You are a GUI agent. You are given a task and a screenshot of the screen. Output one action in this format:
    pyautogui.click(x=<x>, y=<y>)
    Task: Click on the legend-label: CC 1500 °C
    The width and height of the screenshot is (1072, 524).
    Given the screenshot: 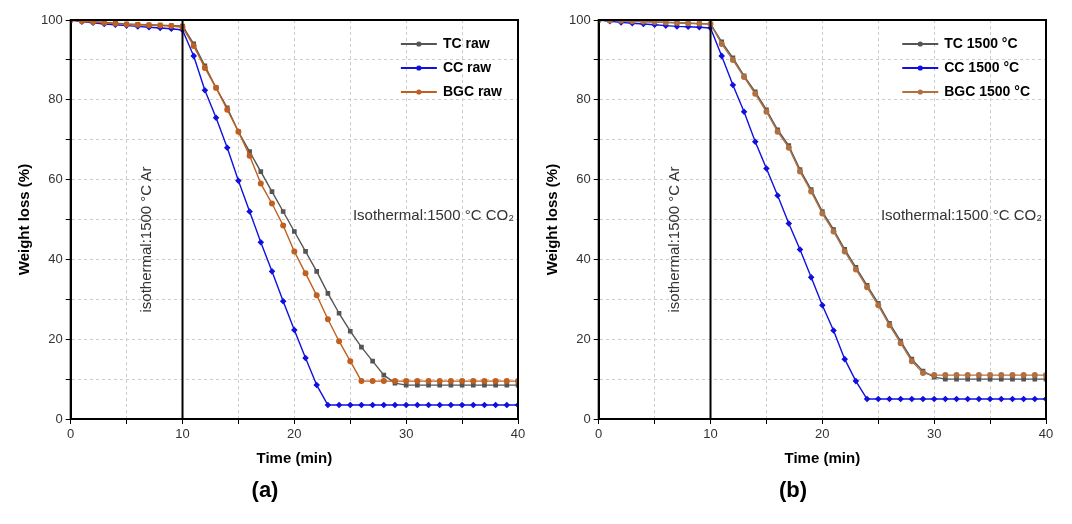 What is the action you would take?
    pyautogui.click(x=982, y=66)
    